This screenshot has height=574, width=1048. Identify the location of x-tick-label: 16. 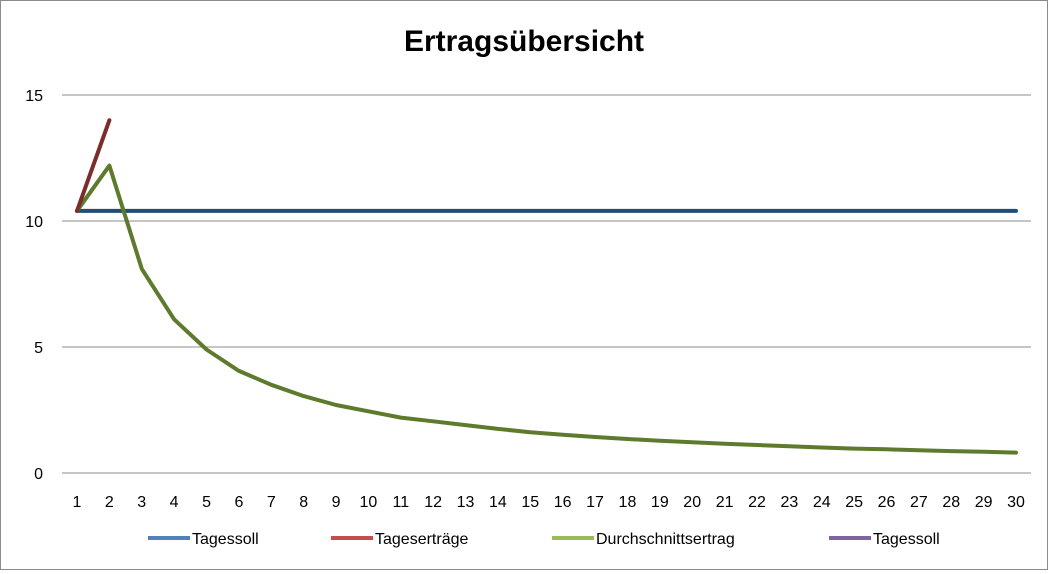
(563, 502).